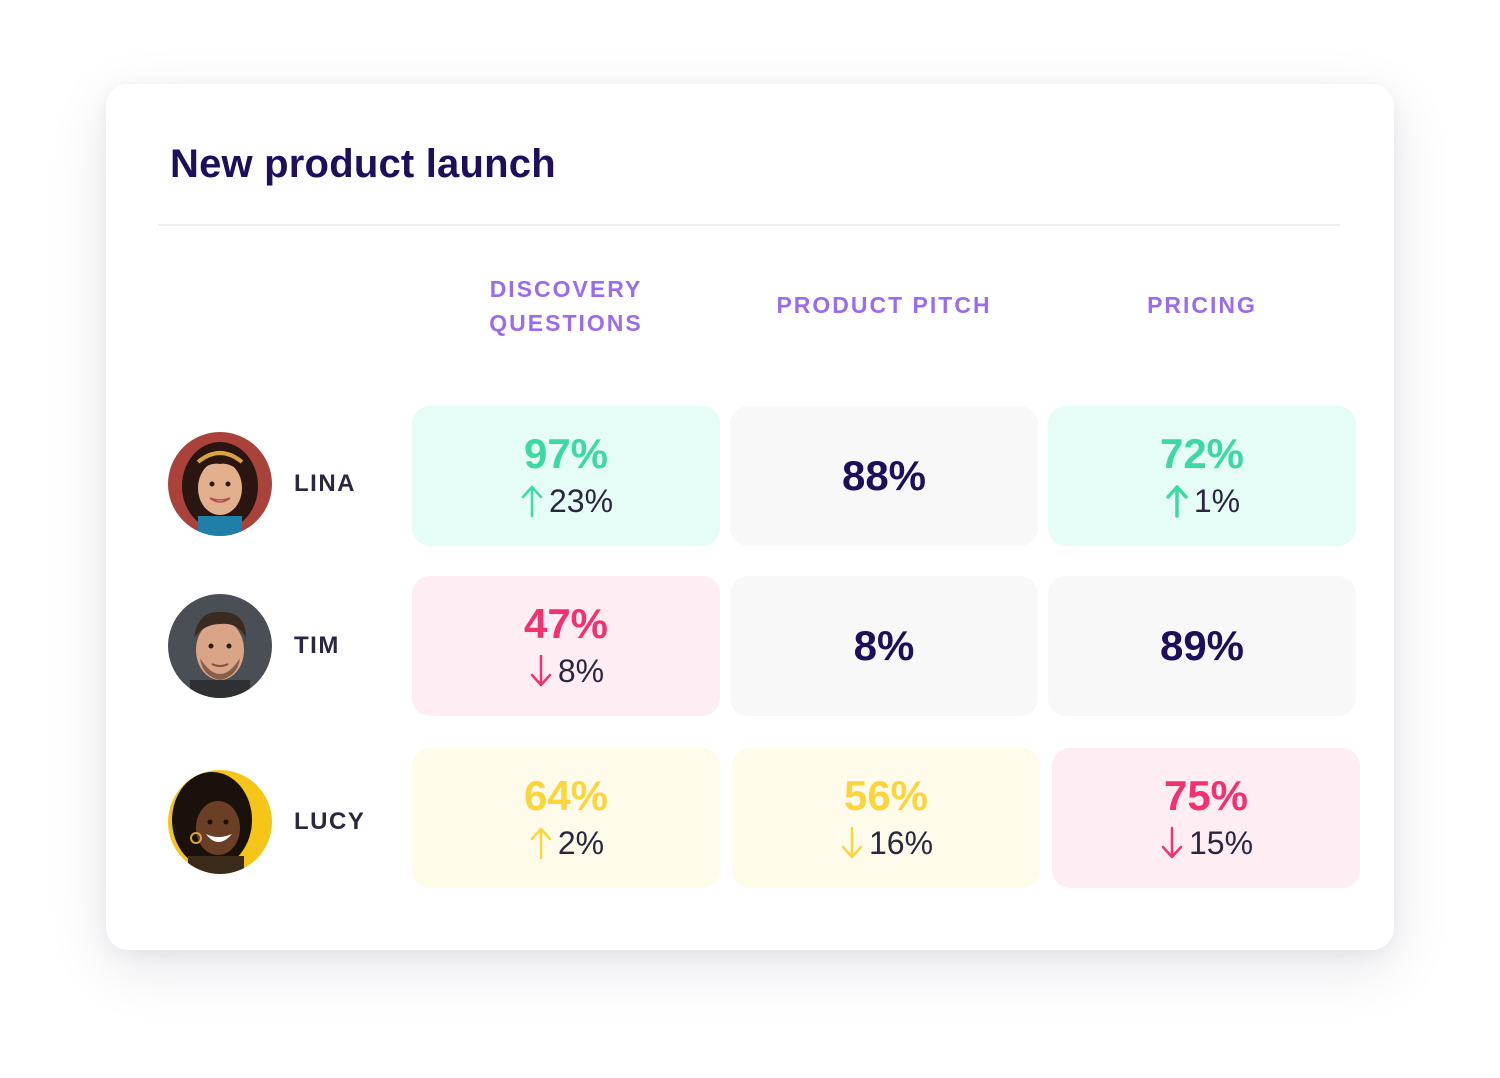 This screenshot has height=1078, width=1500. What do you see at coordinates (884, 305) in the screenshot?
I see `column-header-product-pitch: PRODUCT PITCH` at bounding box center [884, 305].